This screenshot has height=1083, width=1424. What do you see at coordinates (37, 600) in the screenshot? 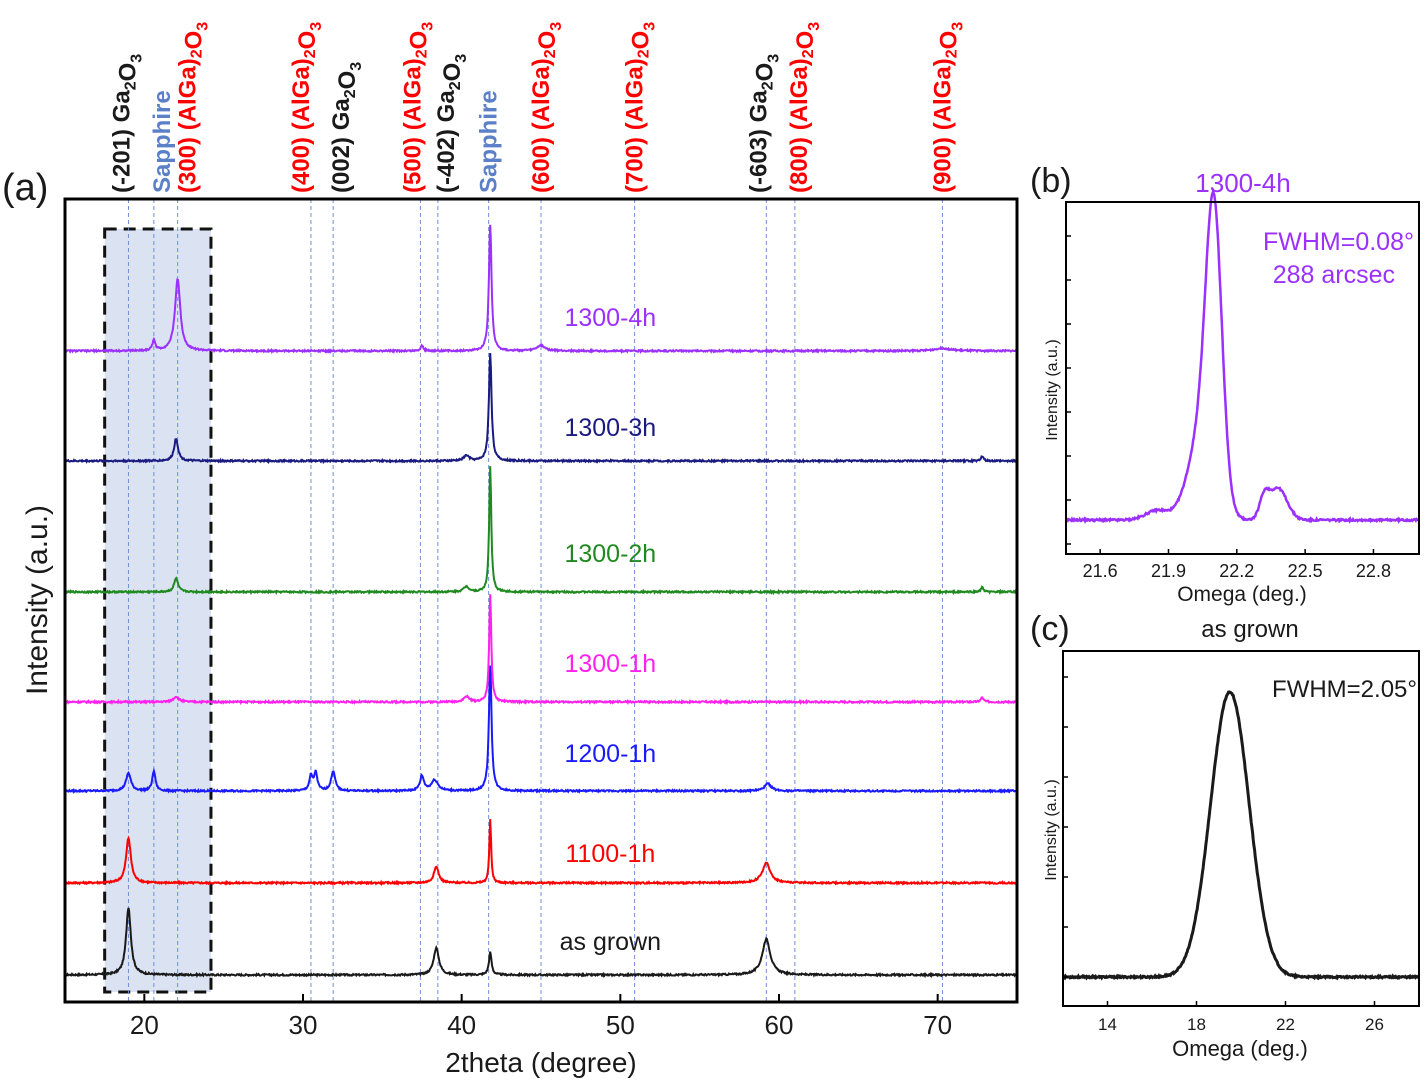
I see `panel-a-y-axis-label: Intensity (a.u.)` at bounding box center [37, 600].